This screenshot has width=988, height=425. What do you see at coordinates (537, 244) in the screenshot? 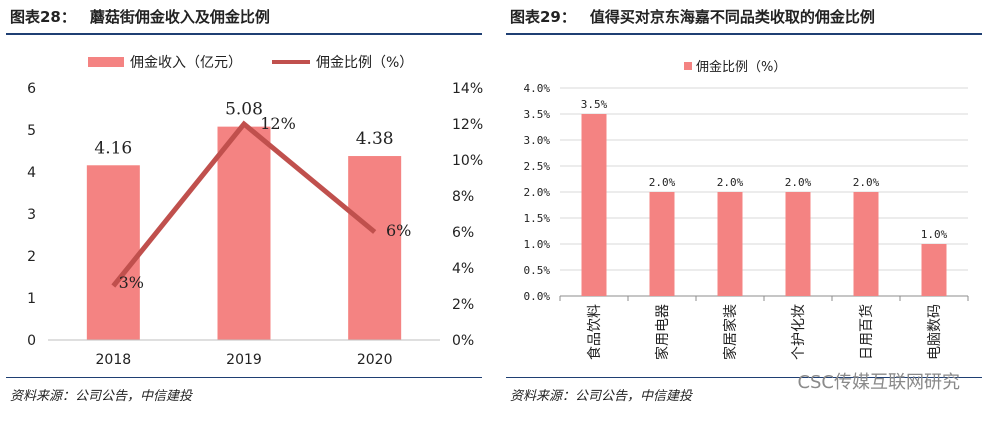
I see `y-tick-label: 1.0%` at bounding box center [537, 244].